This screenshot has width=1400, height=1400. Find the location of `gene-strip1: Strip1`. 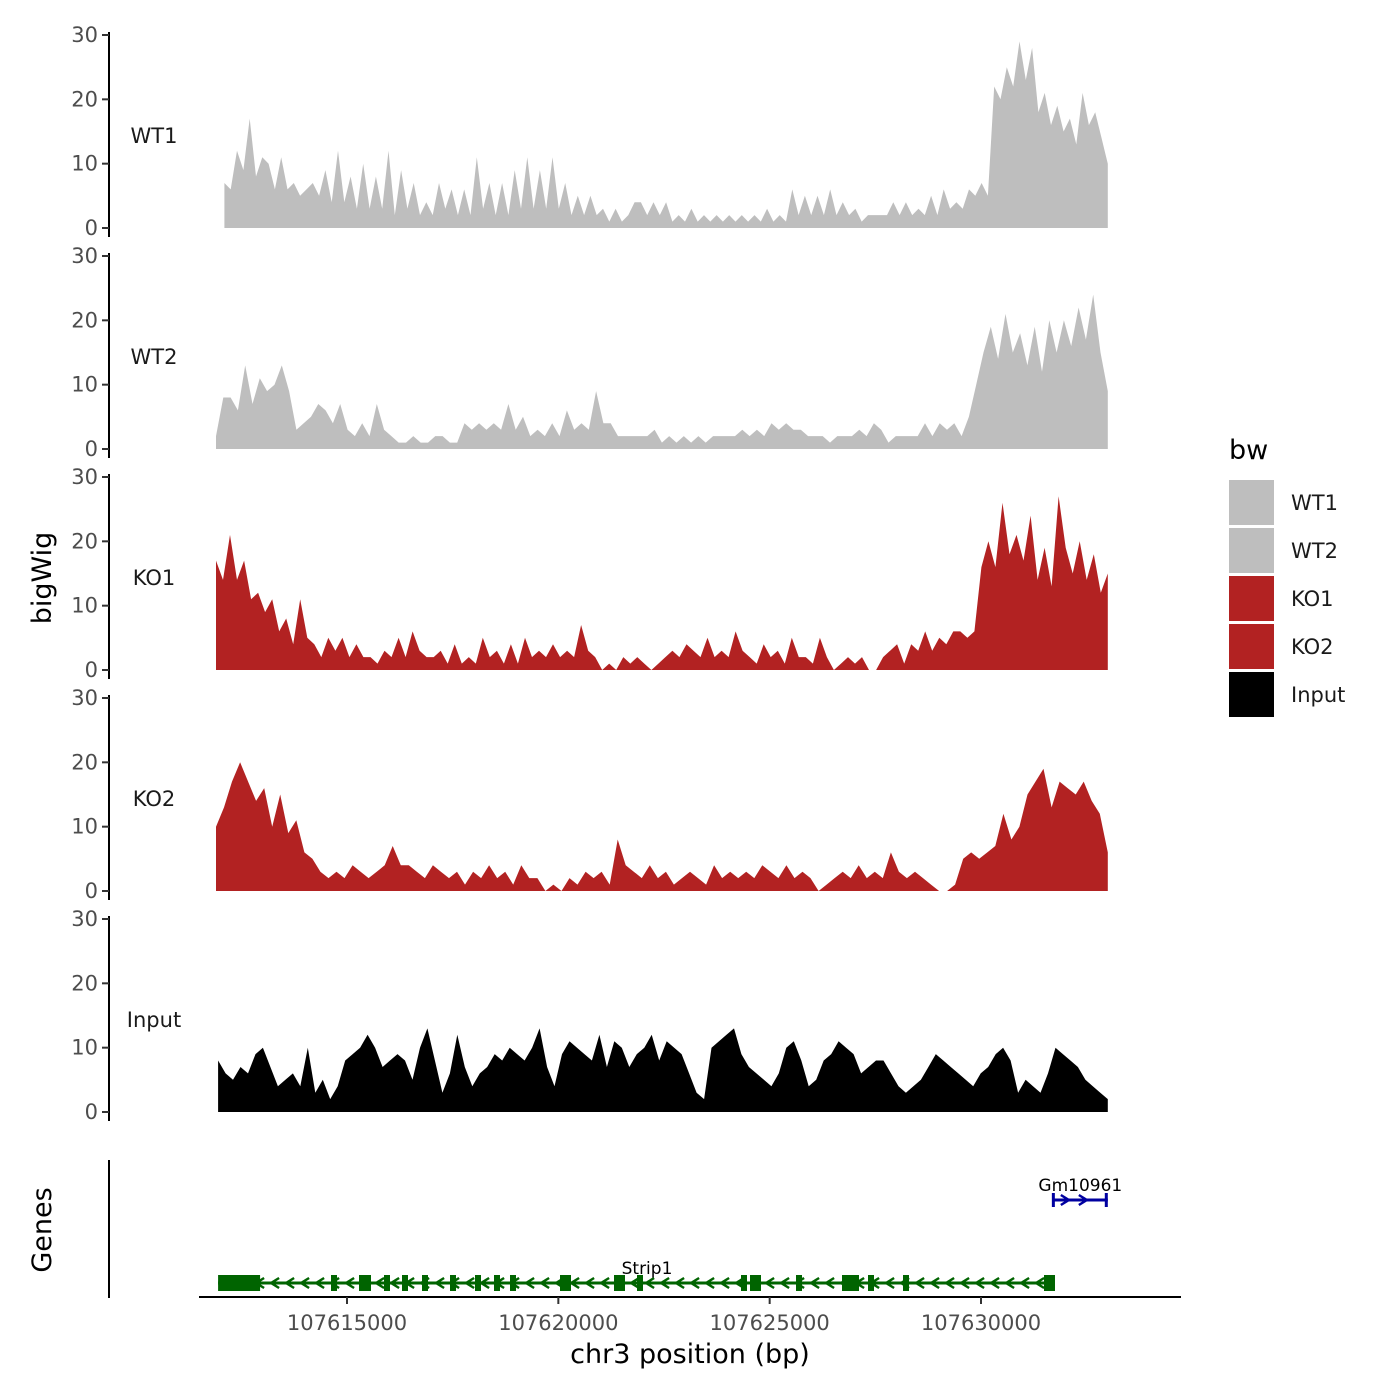

gene-strip1: Strip1 is located at coordinates (636, 1275).